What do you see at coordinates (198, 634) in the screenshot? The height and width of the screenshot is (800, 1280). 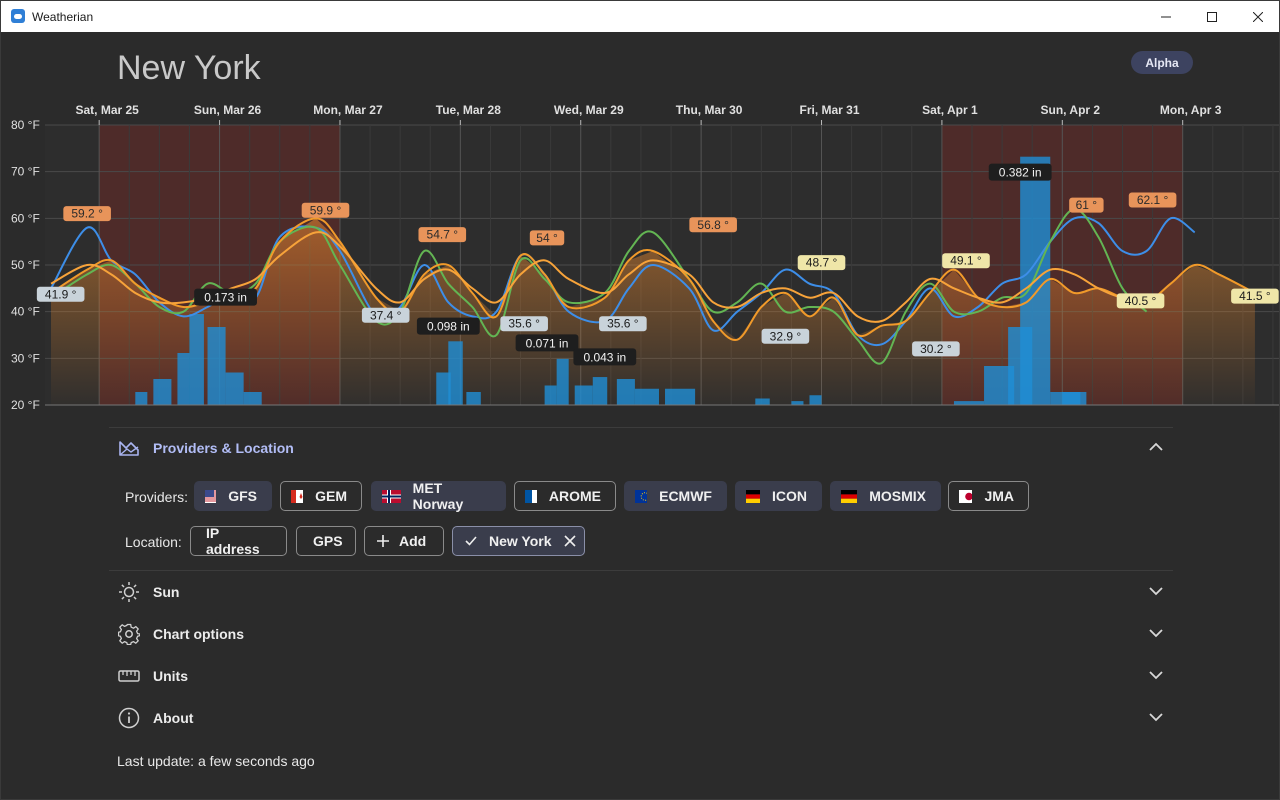 I see `chart-options-section-label: Chart options` at bounding box center [198, 634].